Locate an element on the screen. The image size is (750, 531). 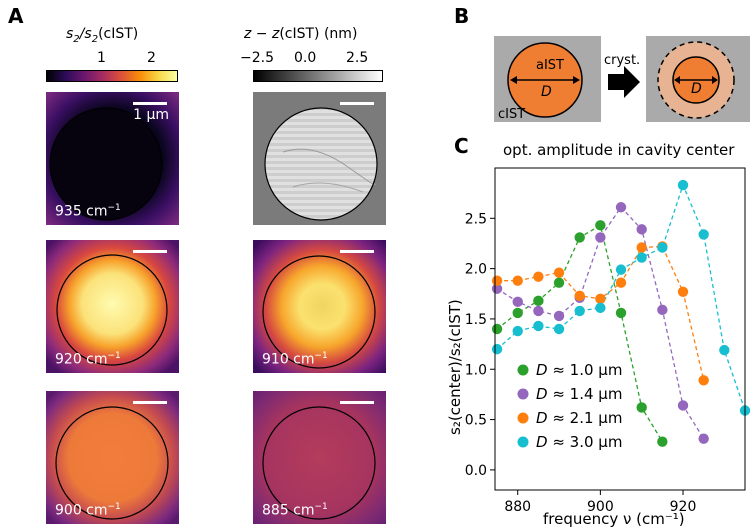
frequency-label: 900 cm−1 is located at coordinates (88, 510).